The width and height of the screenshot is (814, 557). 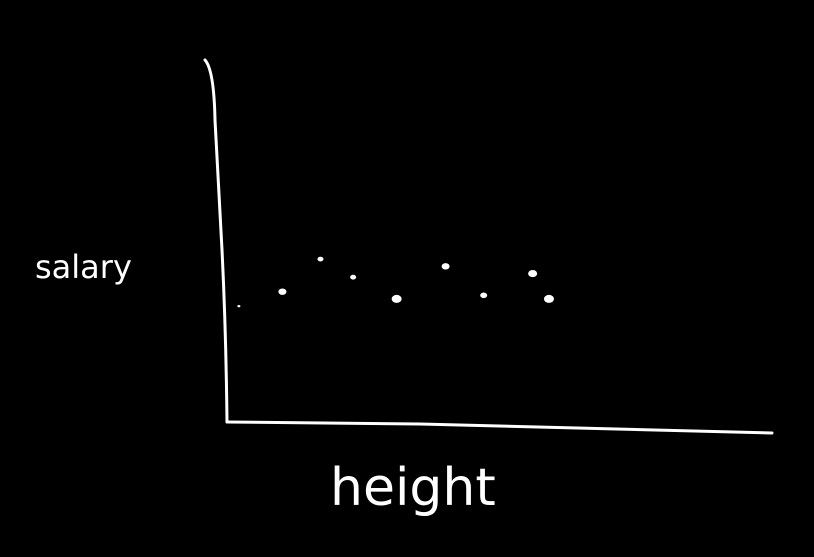 I want to click on scatter-points, so click(x=395, y=282).